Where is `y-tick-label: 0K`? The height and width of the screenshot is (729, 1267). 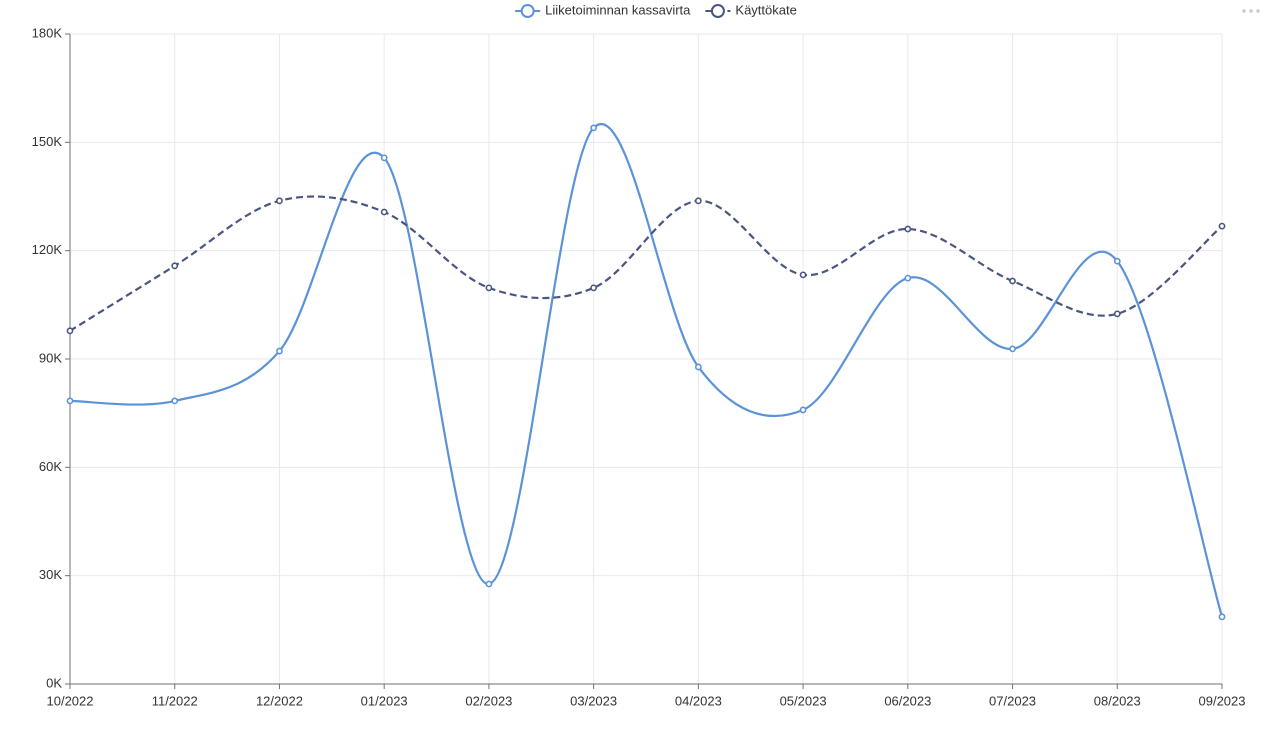
y-tick-label: 0K is located at coordinates (54, 682).